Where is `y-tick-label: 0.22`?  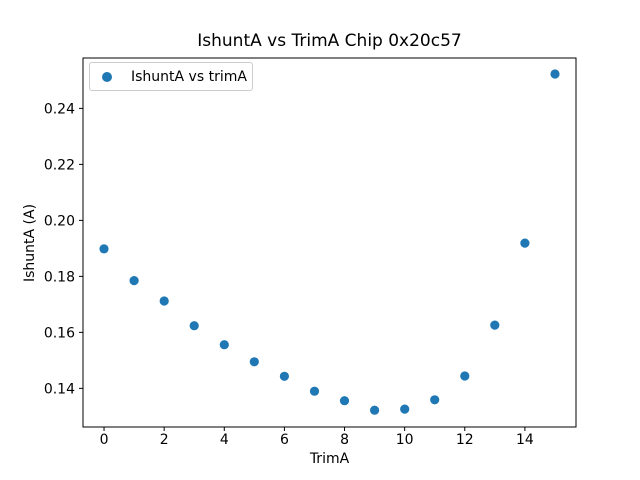 y-tick-label: 0.22 is located at coordinates (59, 165).